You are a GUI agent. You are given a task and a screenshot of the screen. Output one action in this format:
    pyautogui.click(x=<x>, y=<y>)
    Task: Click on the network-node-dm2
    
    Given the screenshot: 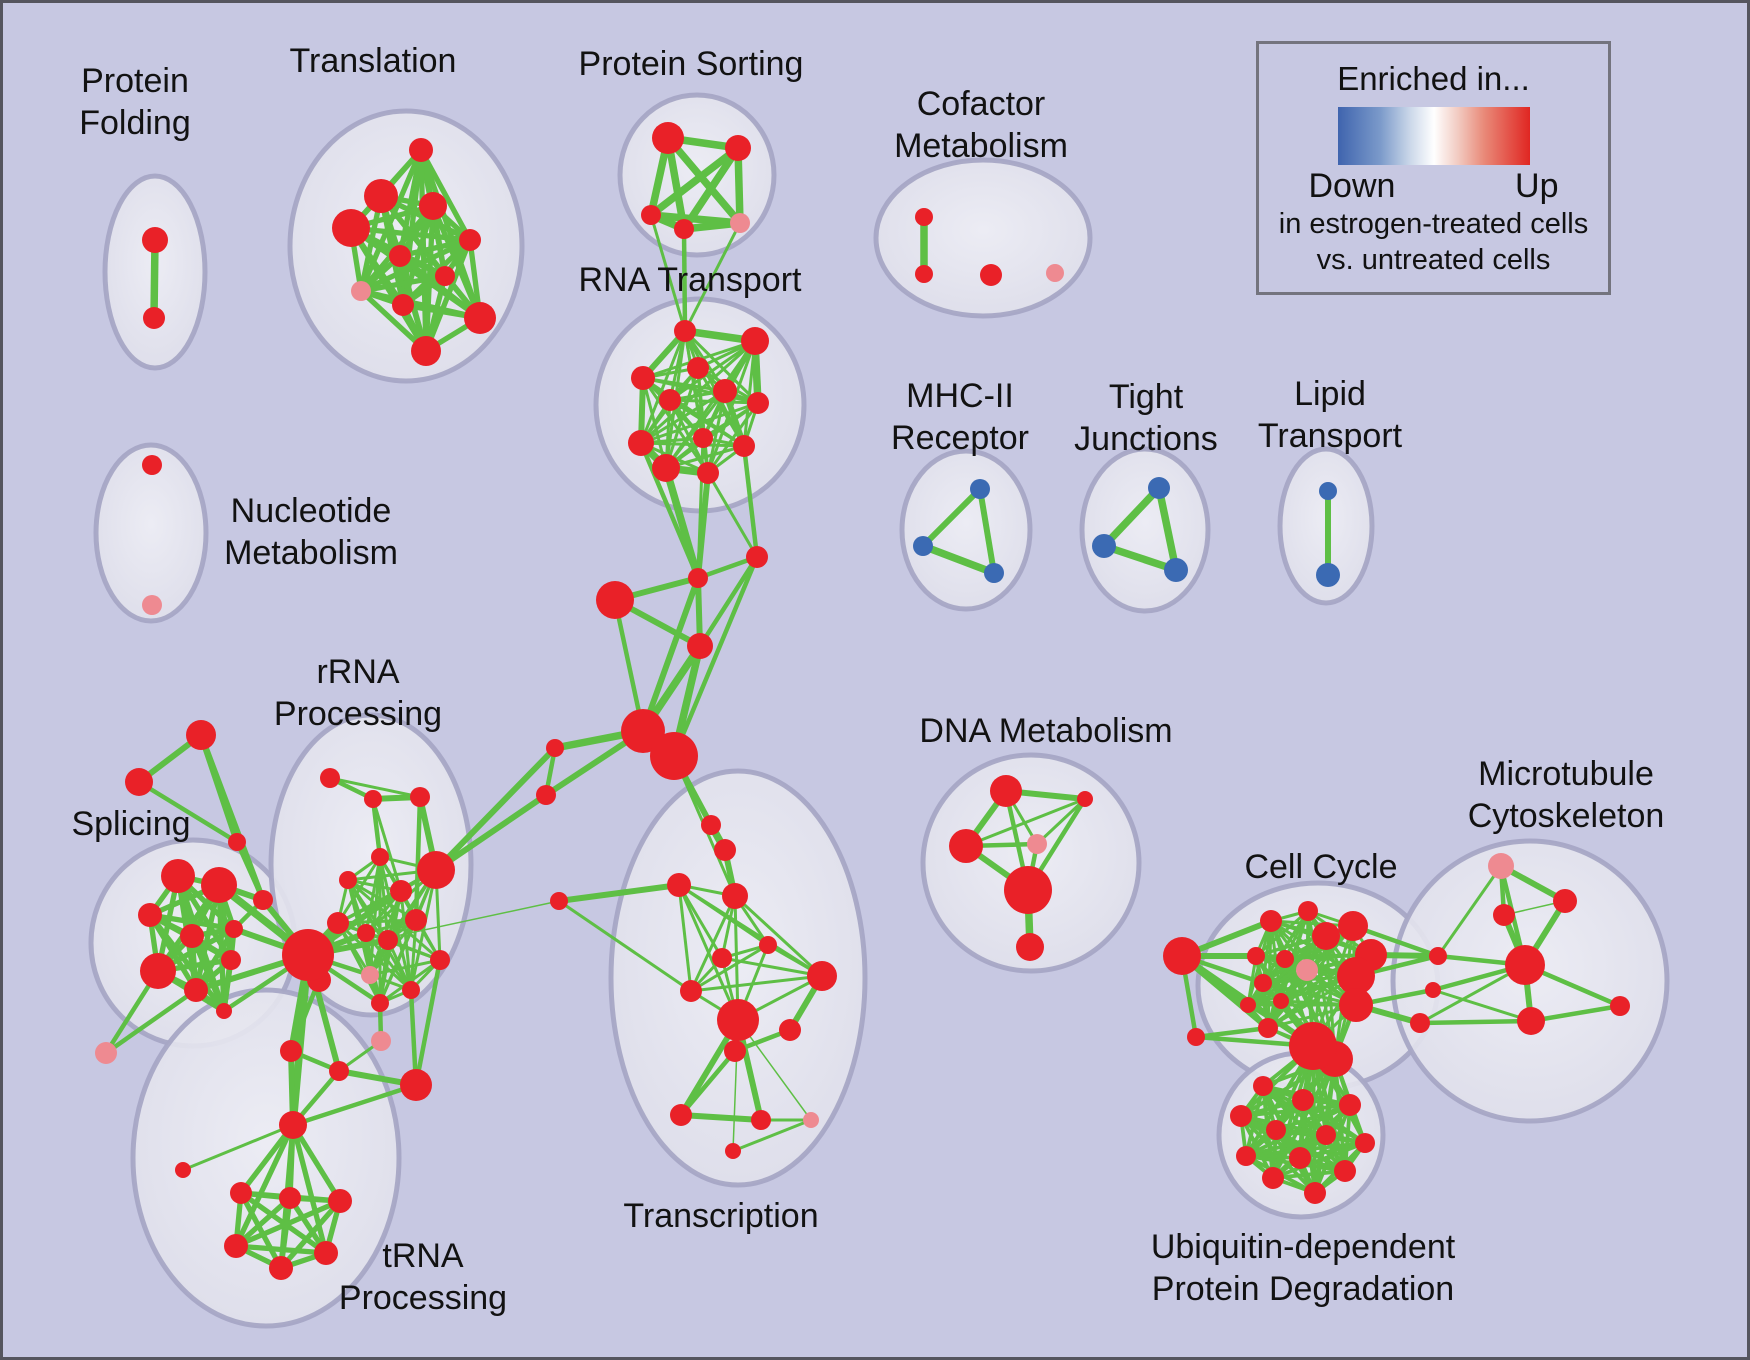 What is the action you would take?
    pyautogui.click(x=1085, y=799)
    